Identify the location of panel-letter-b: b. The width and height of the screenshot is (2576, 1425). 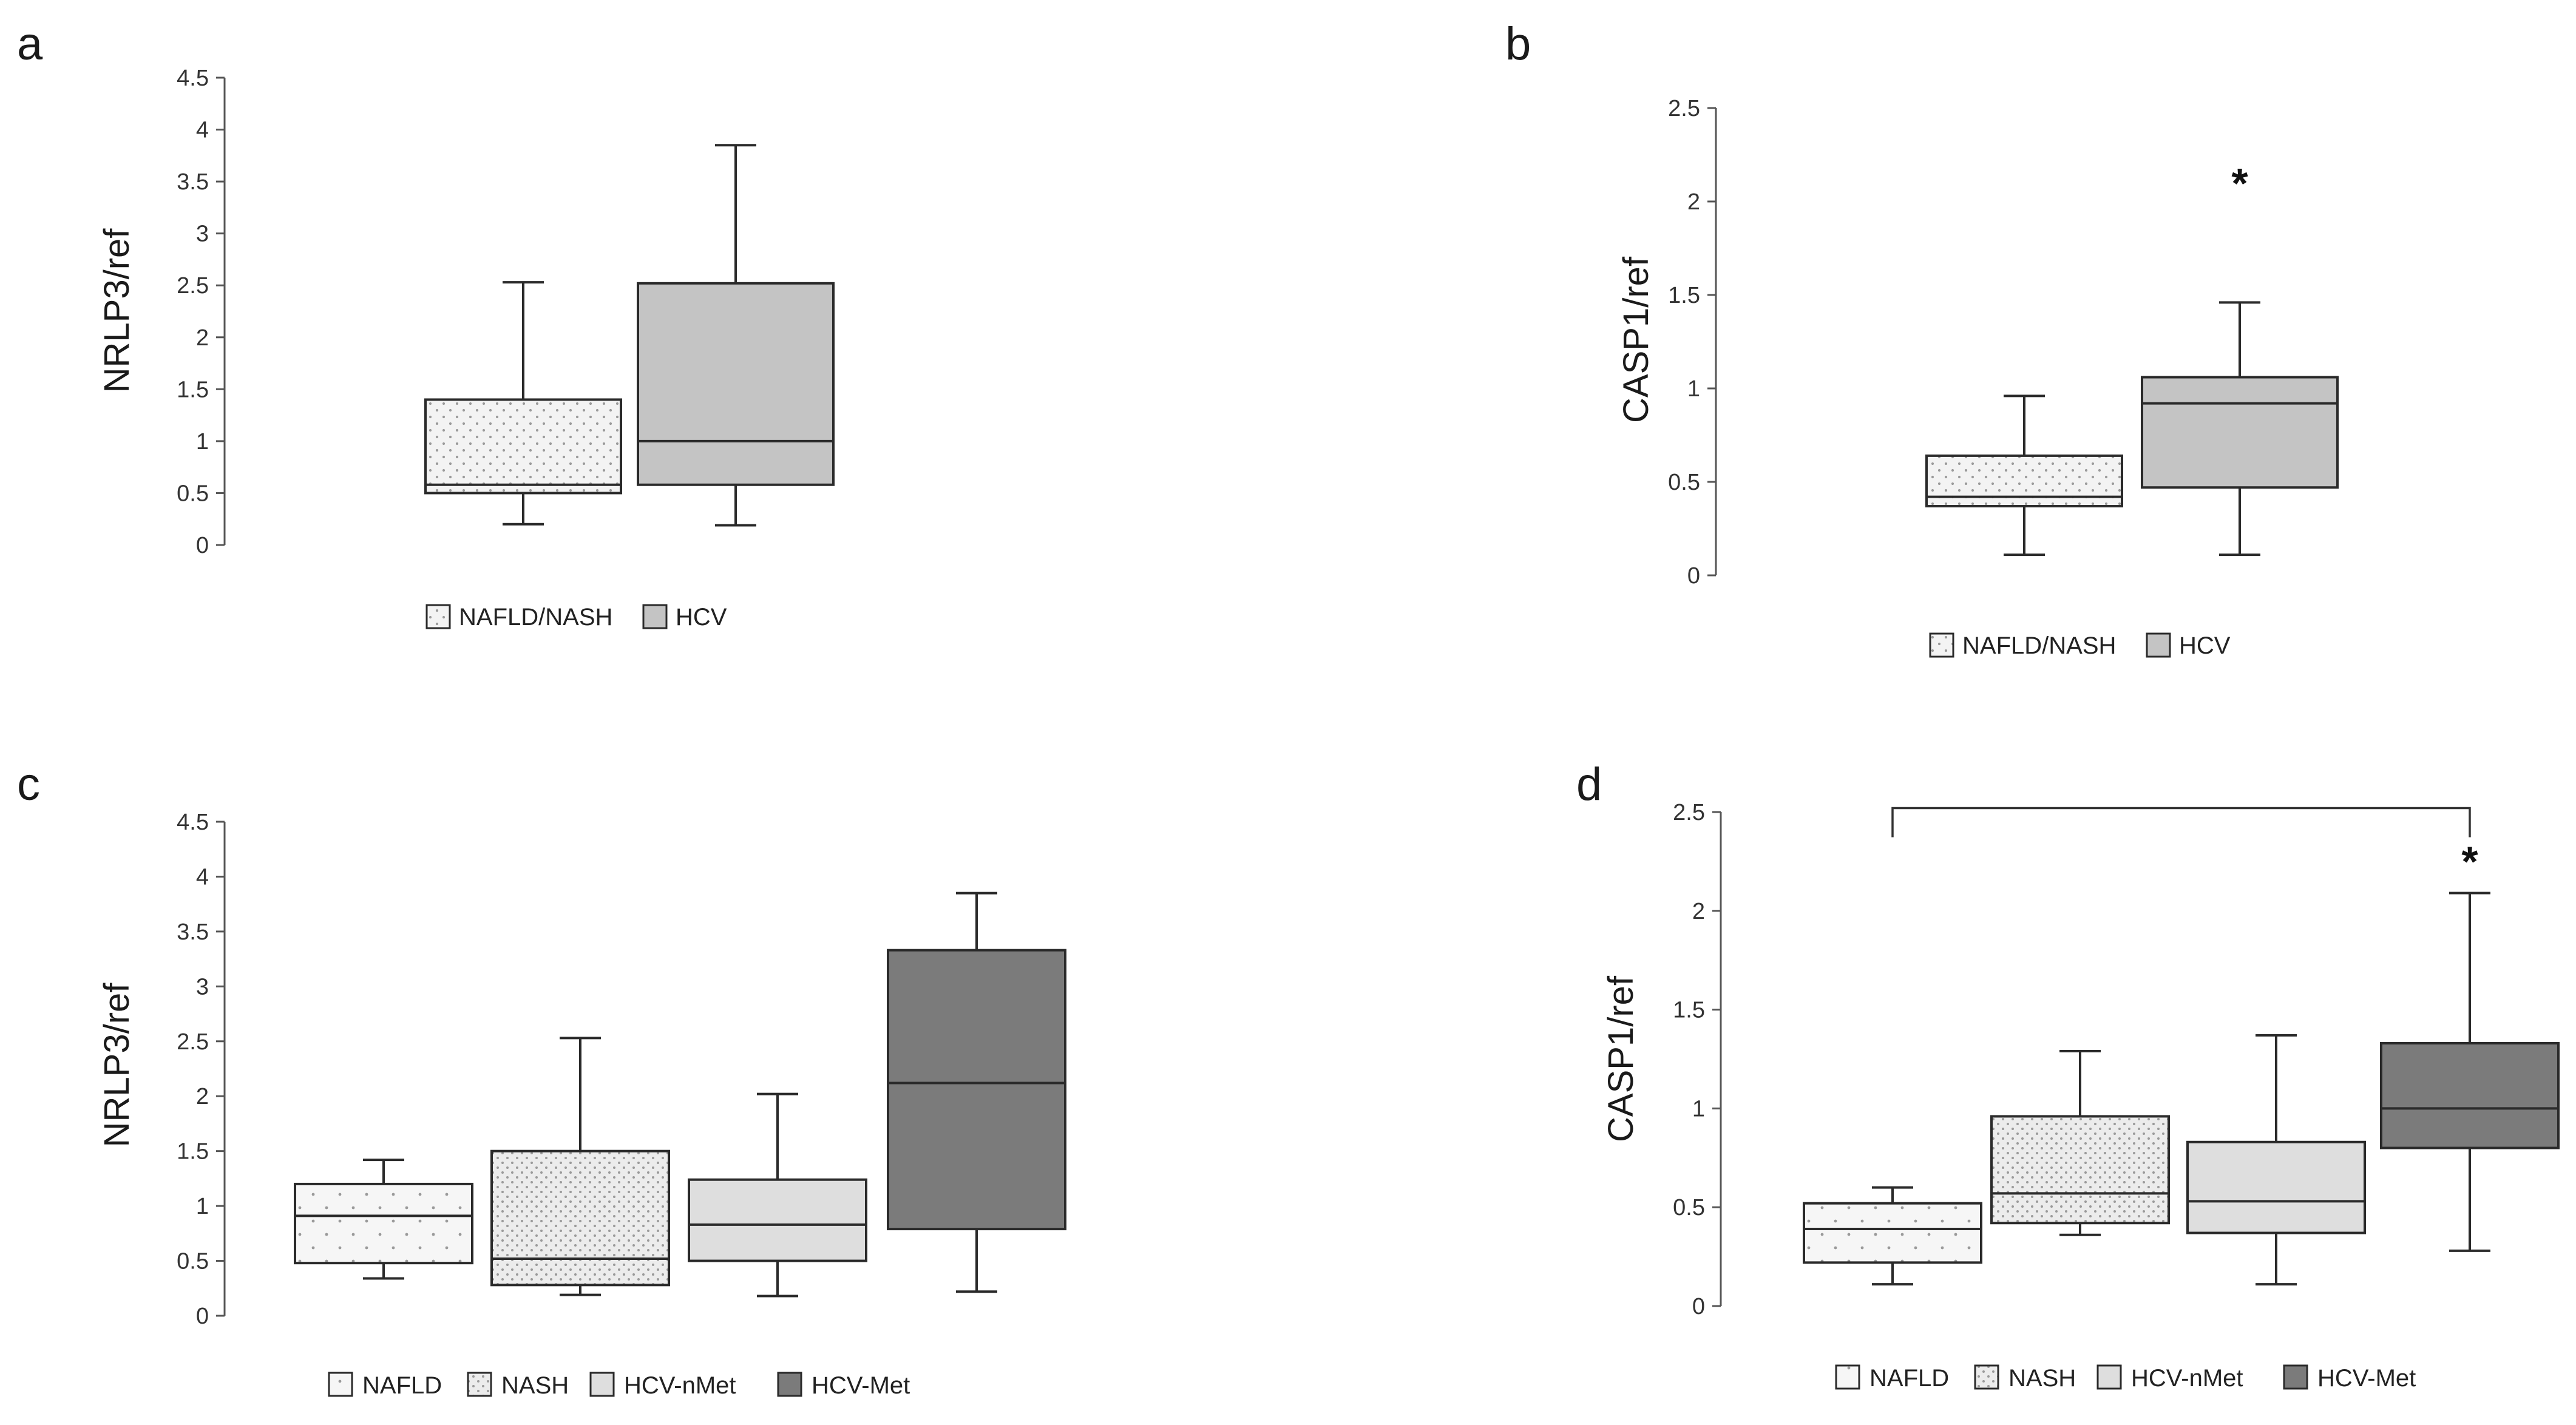
(1518, 44).